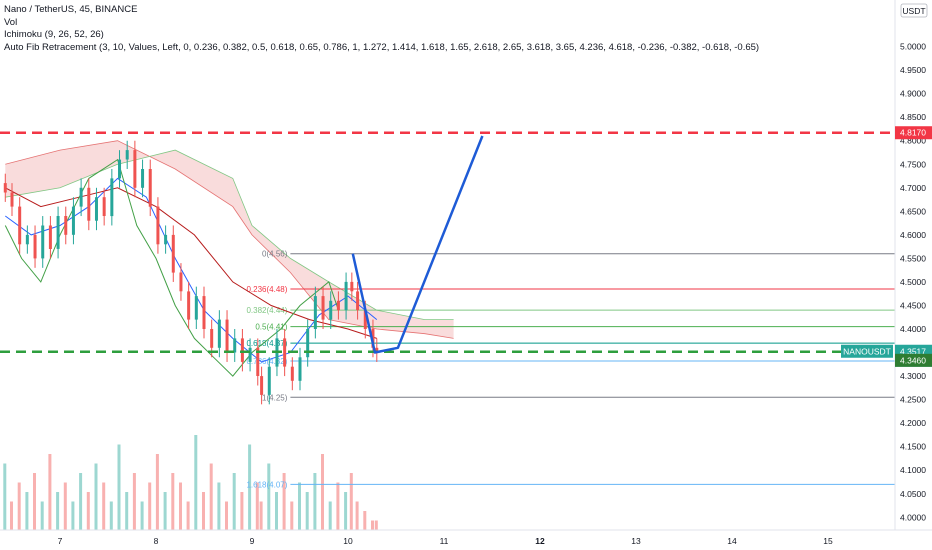 Image resolution: width=932 pixels, height=550 pixels. What do you see at coordinates (191, 263) in the screenshot?
I see `base-line` at bounding box center [191, 263].